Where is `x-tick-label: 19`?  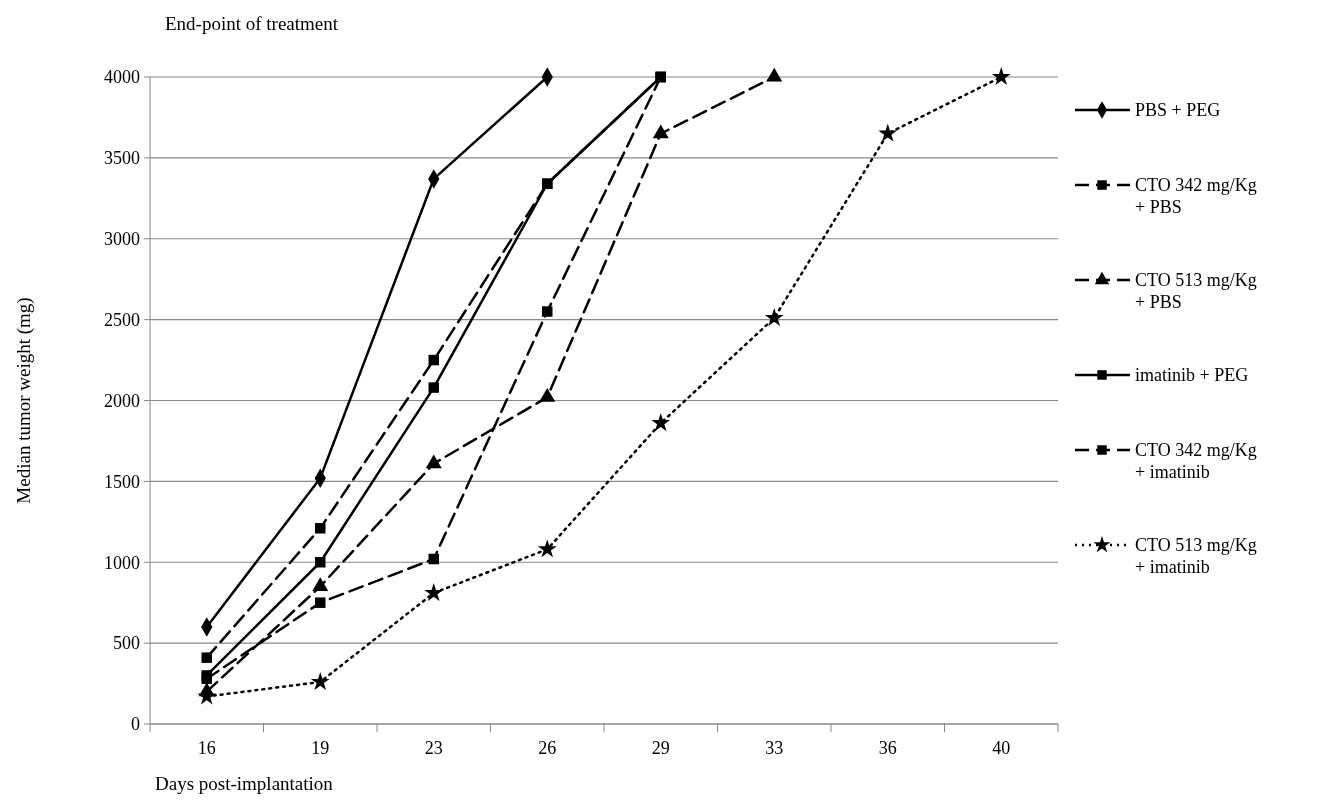
x-tick-label: 19 is located at coordinates (320, 748).